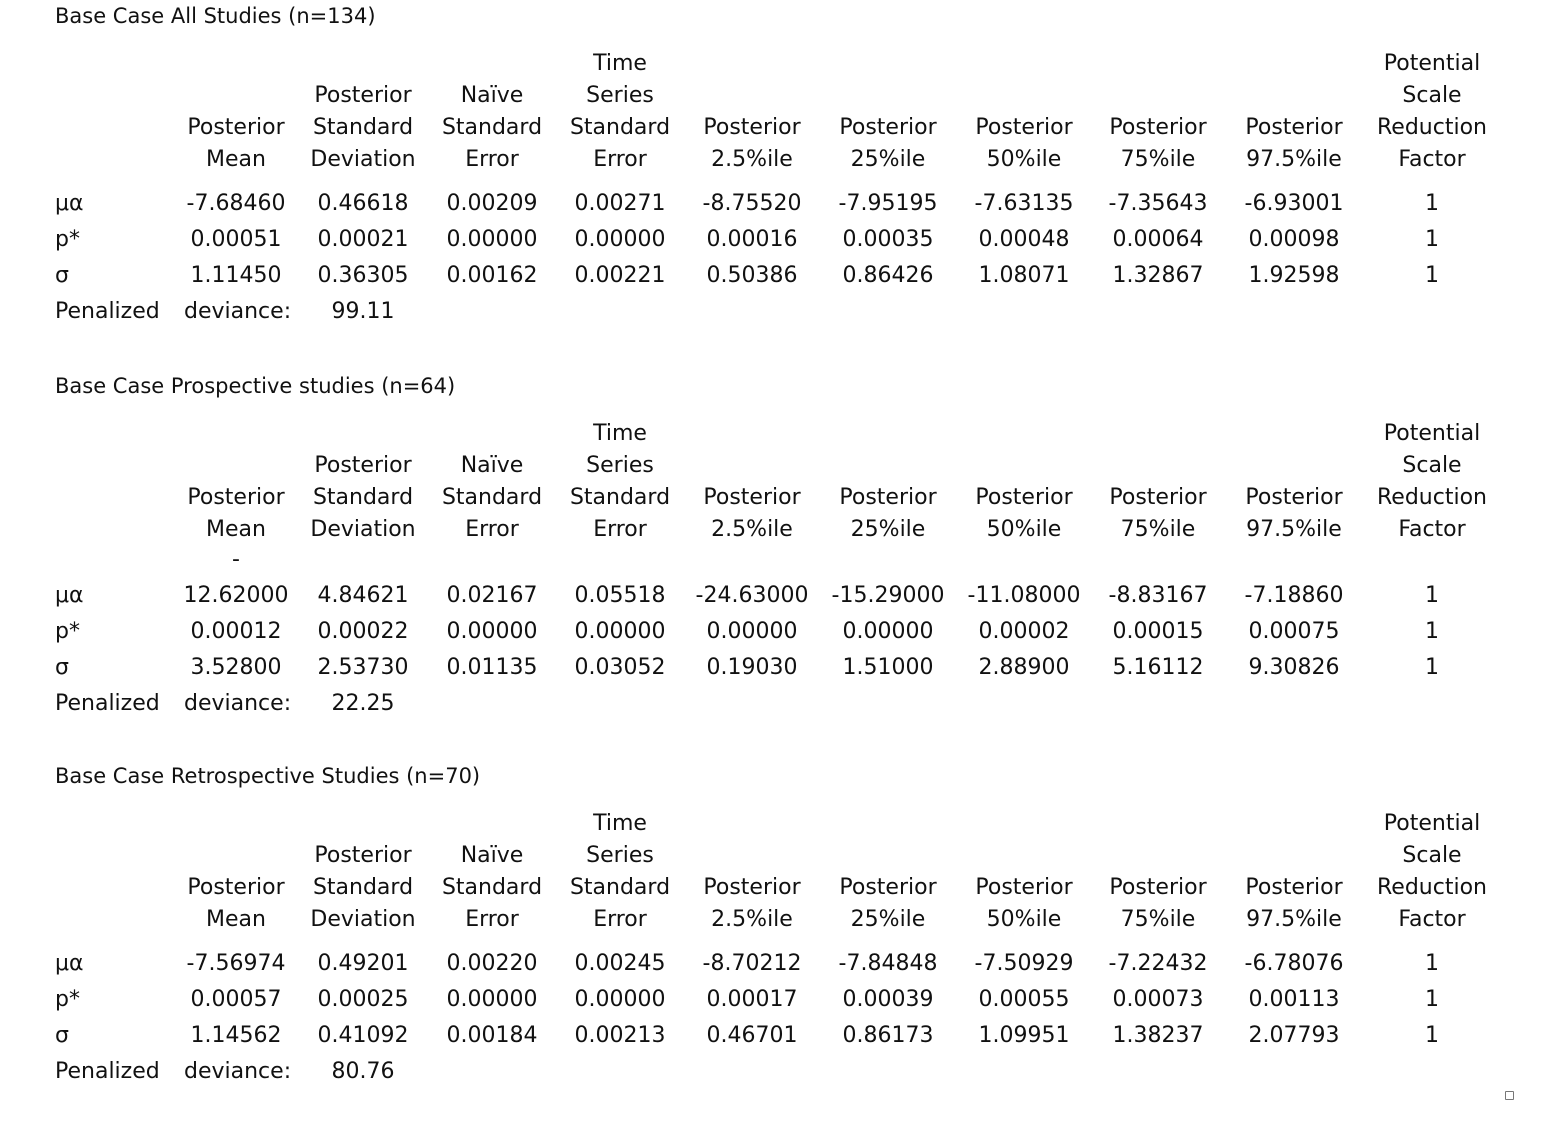  What do you see at coordinates (888, 667) in the screenshot?
I see `table-cell: 1.51000` at bounding box center [888, 667].